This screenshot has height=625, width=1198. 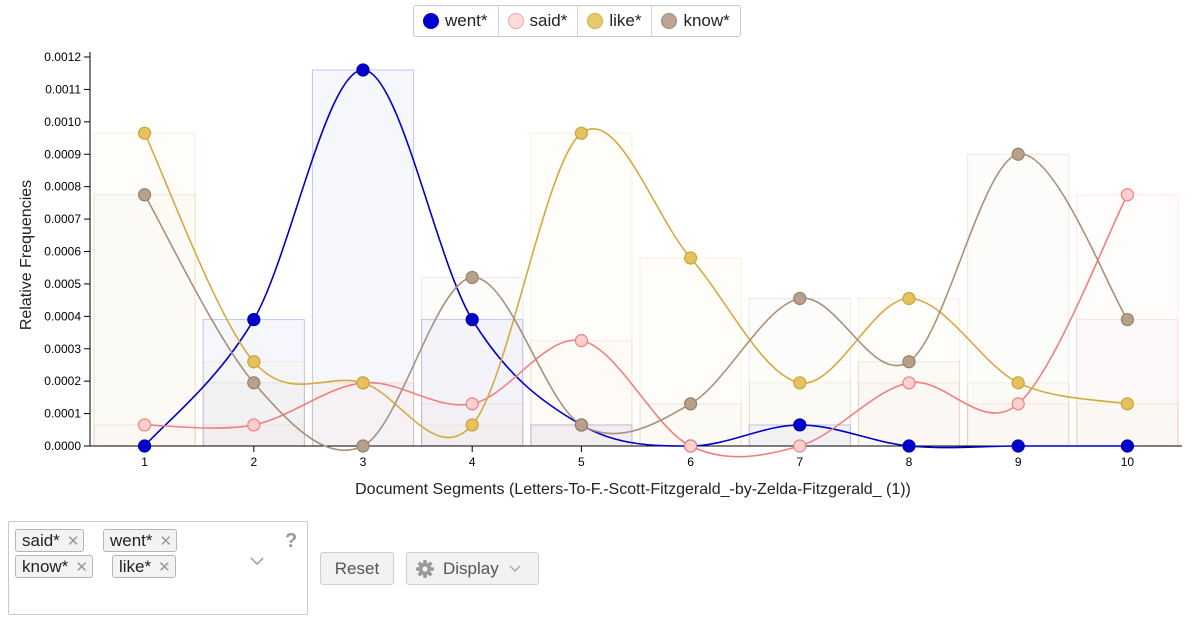 I want to click on tag-went: went* ✕, so click(x=140, y=540).